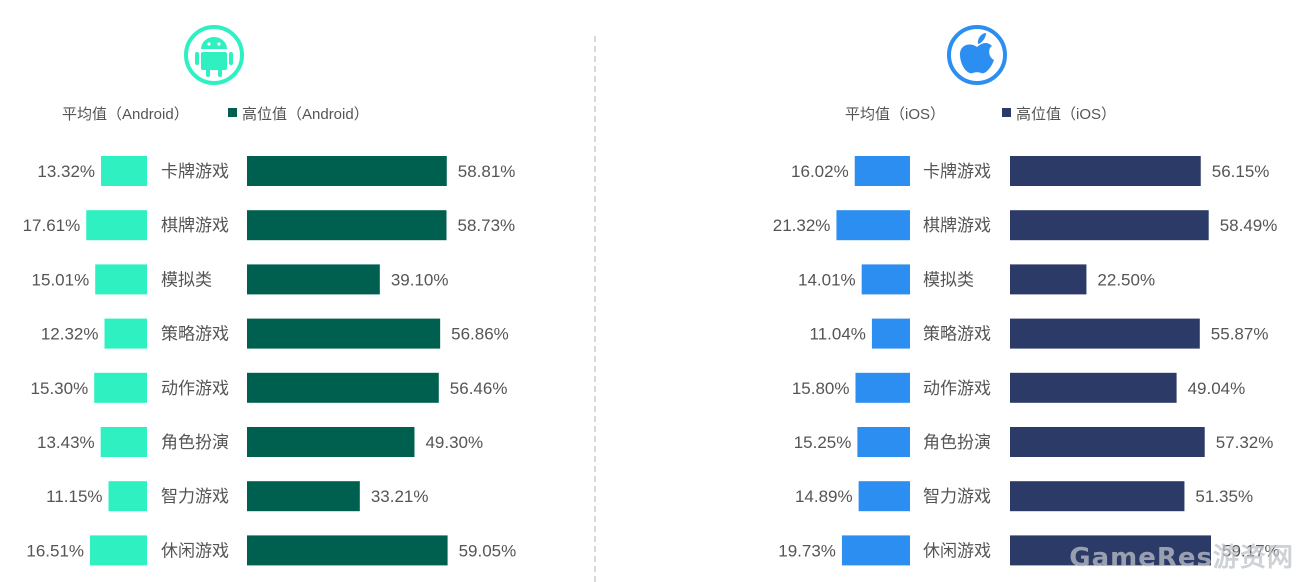  I want to click on apple-icon-leaf, so click(981, 38).